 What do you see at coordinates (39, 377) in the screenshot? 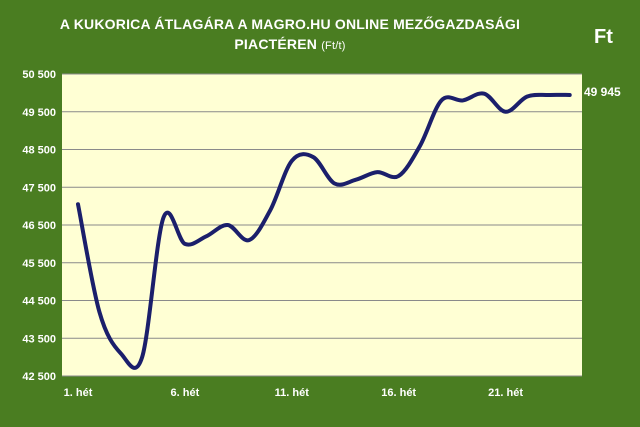
I see `y-tick-label: 42 500` at bounding box center [39, 377].